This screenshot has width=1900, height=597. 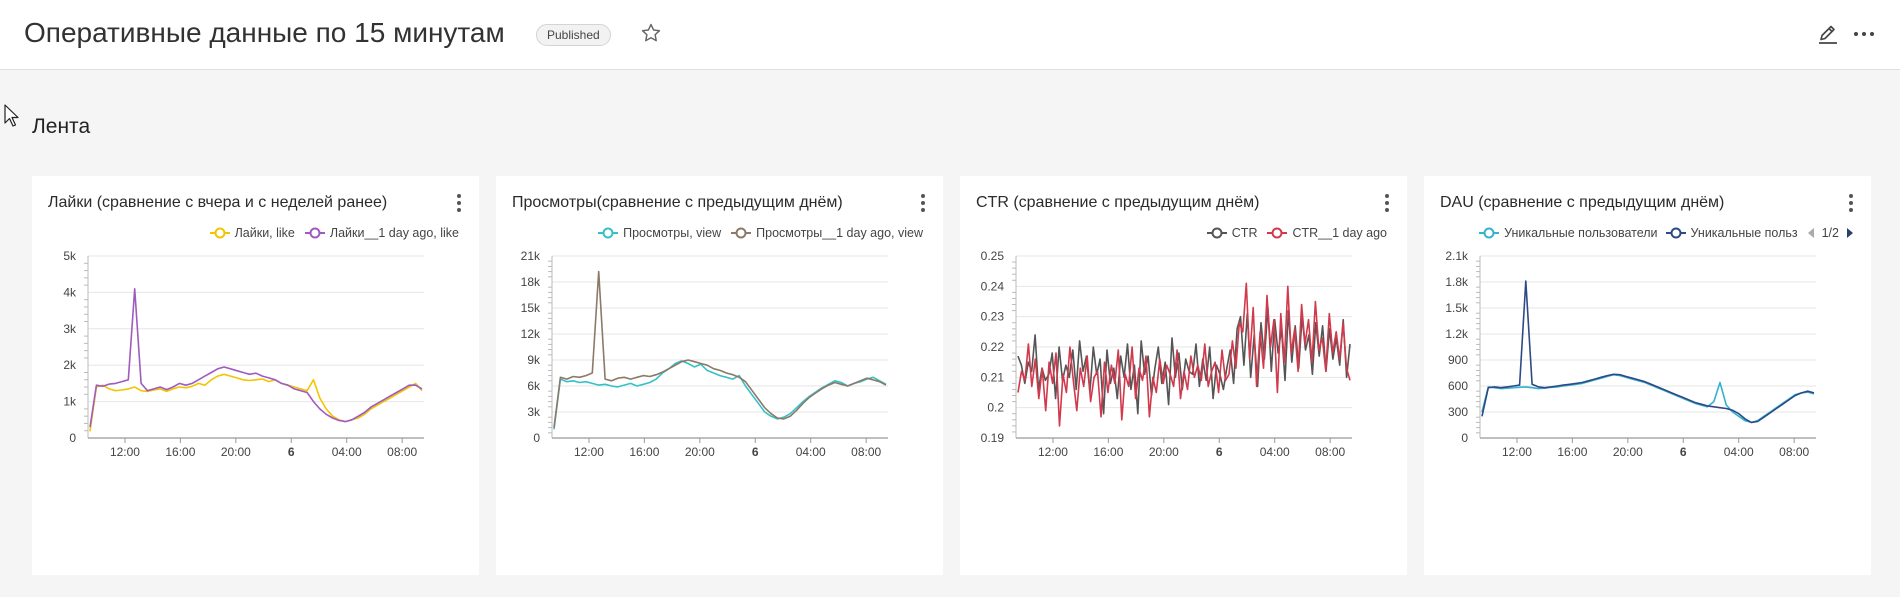 What do you see at coordinates (531, 282) in the screenshot?
I see `y-tick-label: 18k` at bounding box center [531, 282].